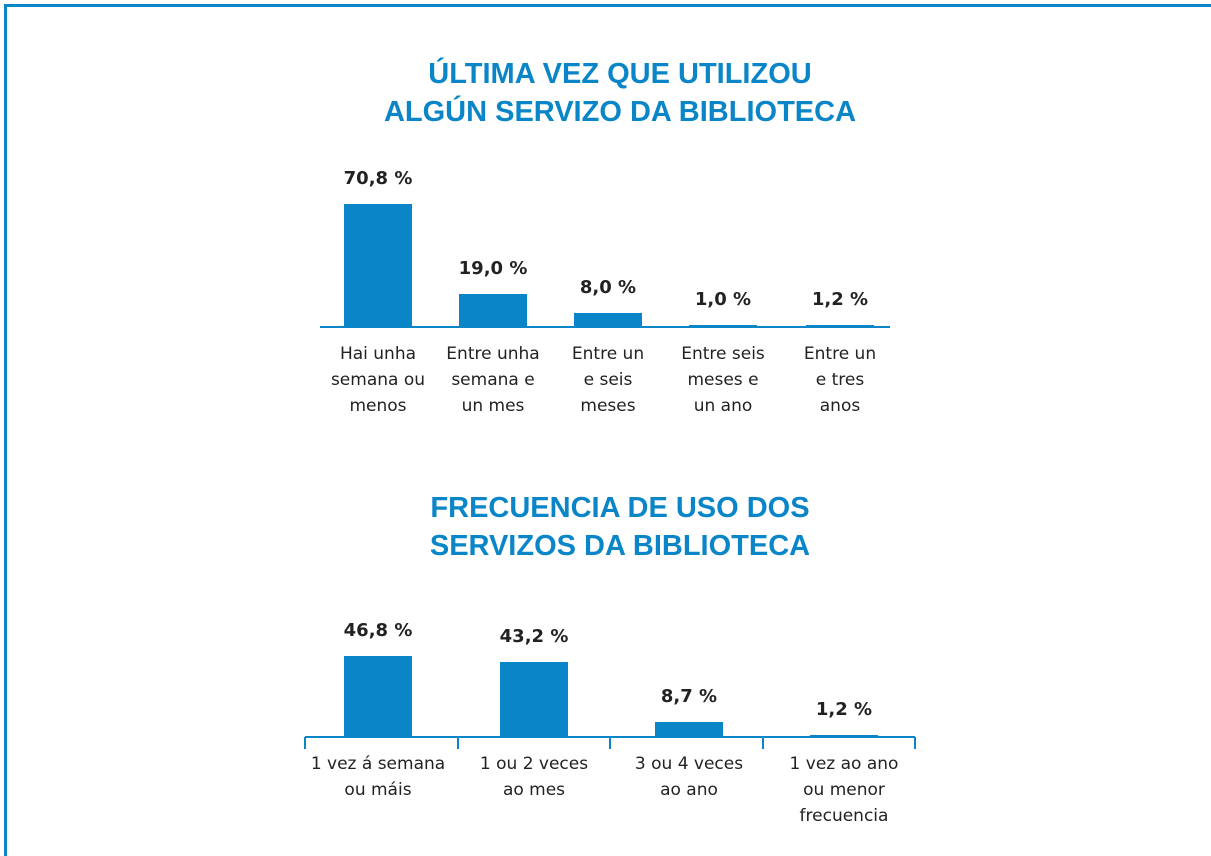 The width and height of the screenshot is (1211, 856). Describe the element at coordinates (723, 380) in the screenshot. I see `category-label: Entre seis meses e un ano` at that location.